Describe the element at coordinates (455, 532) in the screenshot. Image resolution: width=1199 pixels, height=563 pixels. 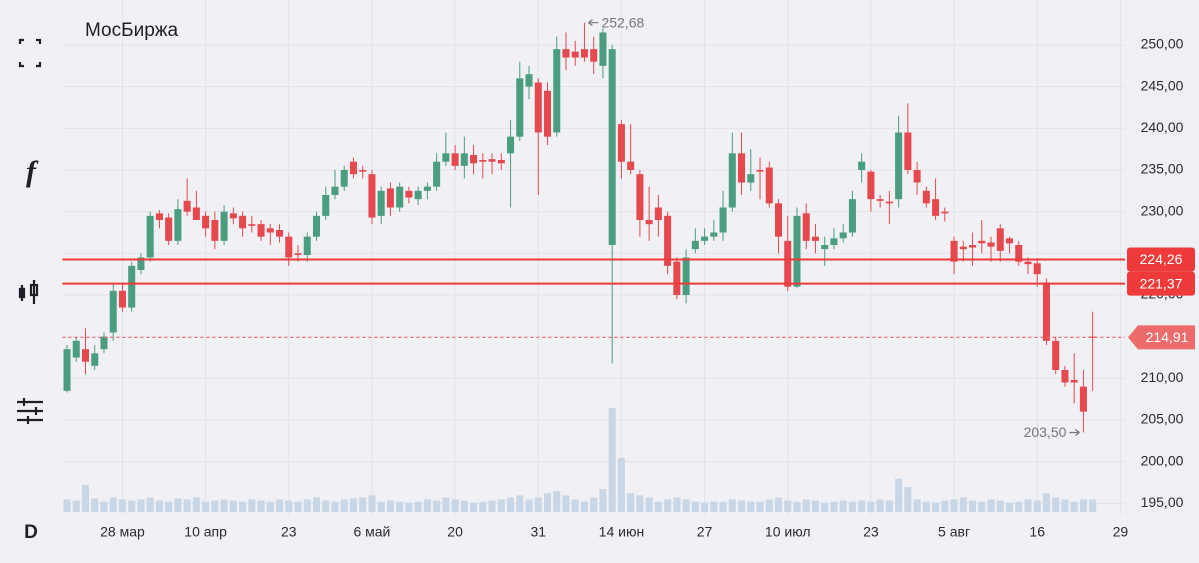
I see `x-tick-label: 20` at that location.